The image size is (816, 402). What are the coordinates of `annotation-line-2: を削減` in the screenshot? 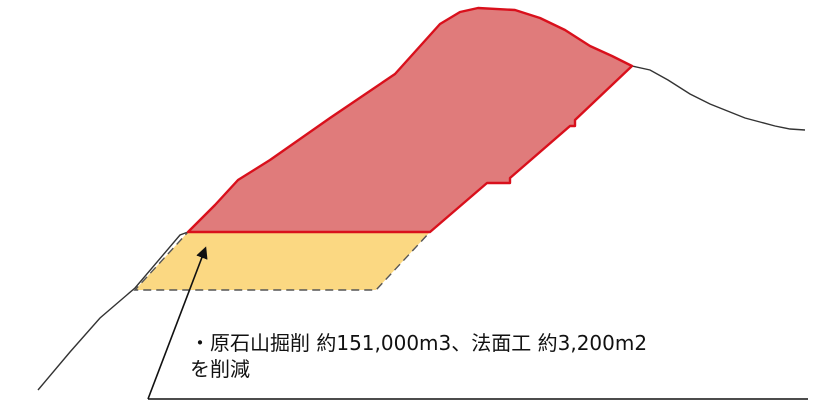 It's located at (220, 369).